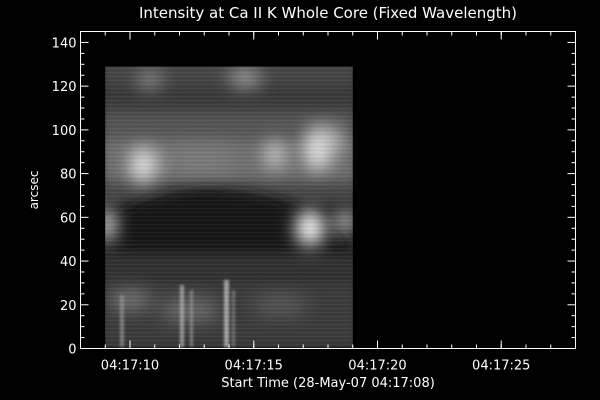 This screenshot has height=400, width=600. Describe the element at coordinates (377, 366) in the screenshot. I see `x-tick-label: 04:17:20` at that location.